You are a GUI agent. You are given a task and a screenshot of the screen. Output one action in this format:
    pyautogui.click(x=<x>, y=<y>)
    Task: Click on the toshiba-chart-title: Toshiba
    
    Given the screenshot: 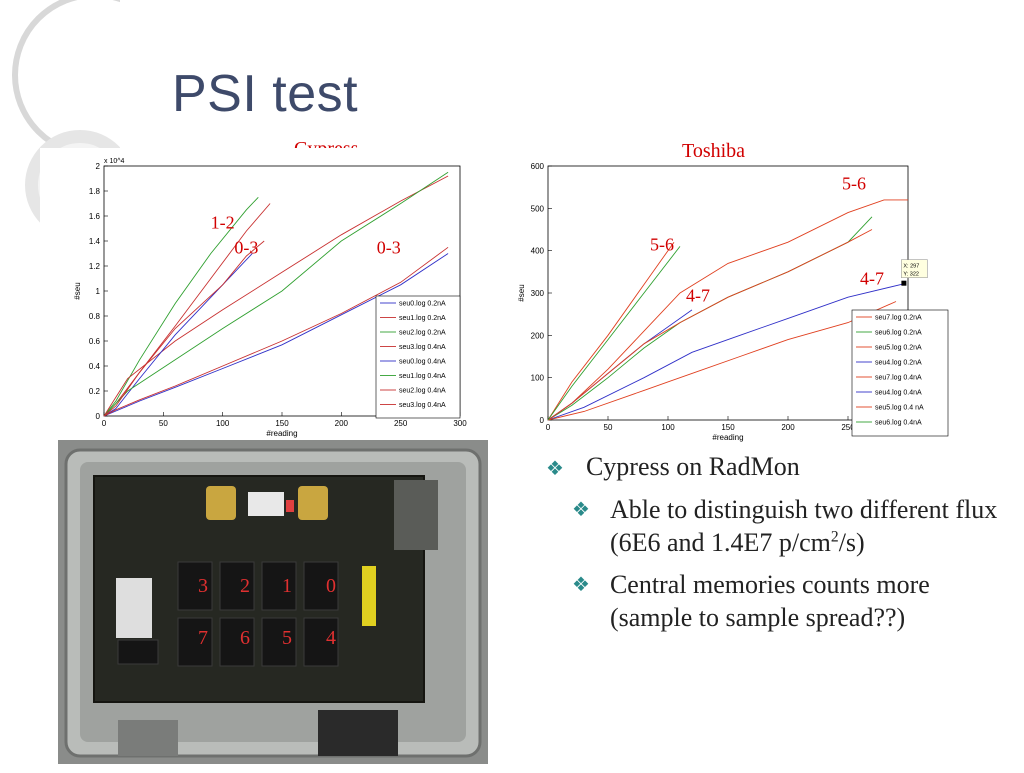 What is the action you would take?
    pyautogui.click(x=714, y=151)
    